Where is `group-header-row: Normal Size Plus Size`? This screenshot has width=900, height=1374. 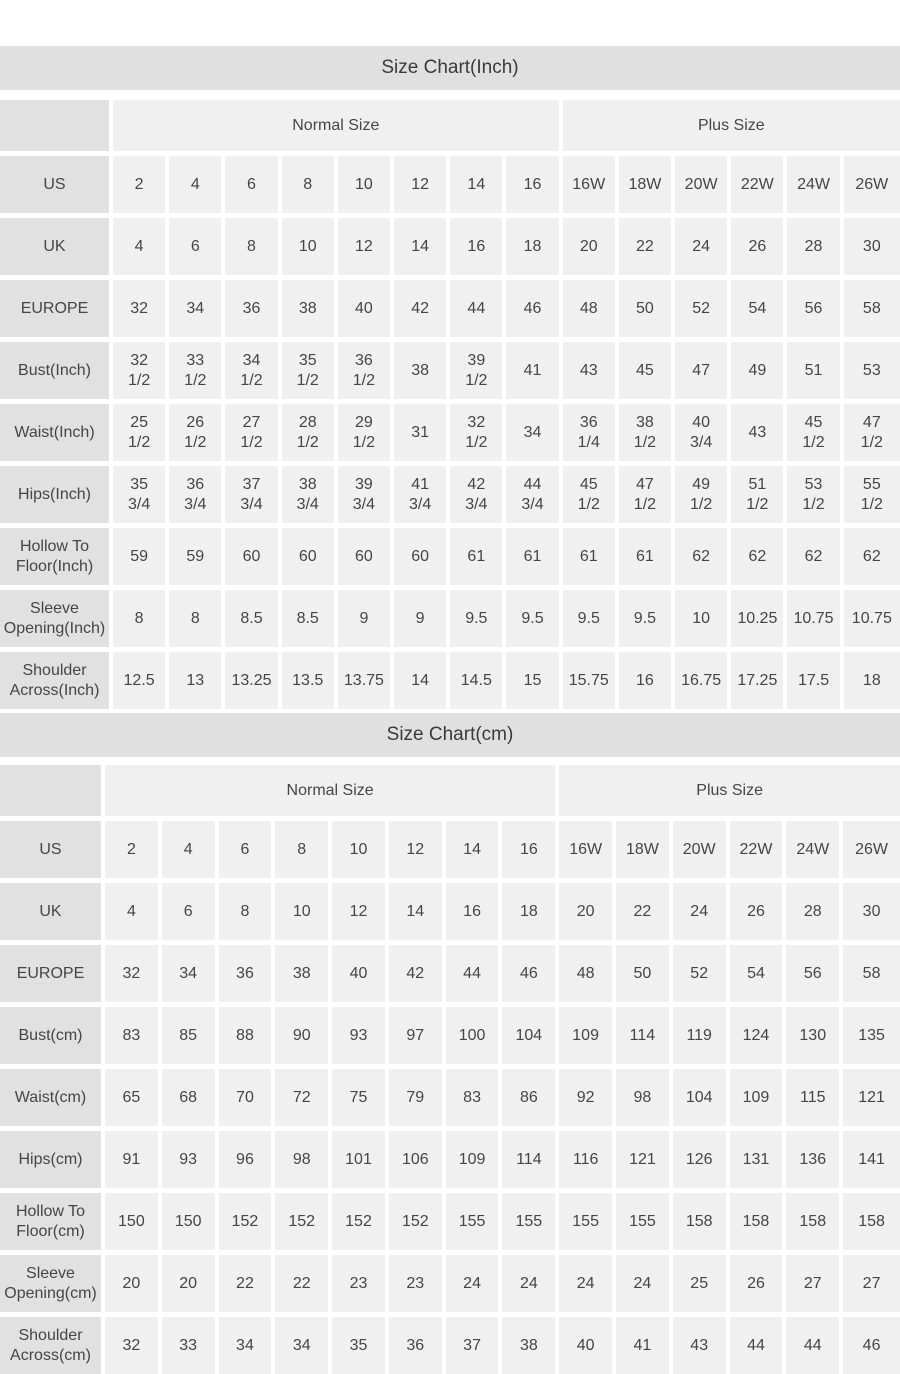
group-header-row: Normal Size Plus Size is located at coordinates (450, 128).